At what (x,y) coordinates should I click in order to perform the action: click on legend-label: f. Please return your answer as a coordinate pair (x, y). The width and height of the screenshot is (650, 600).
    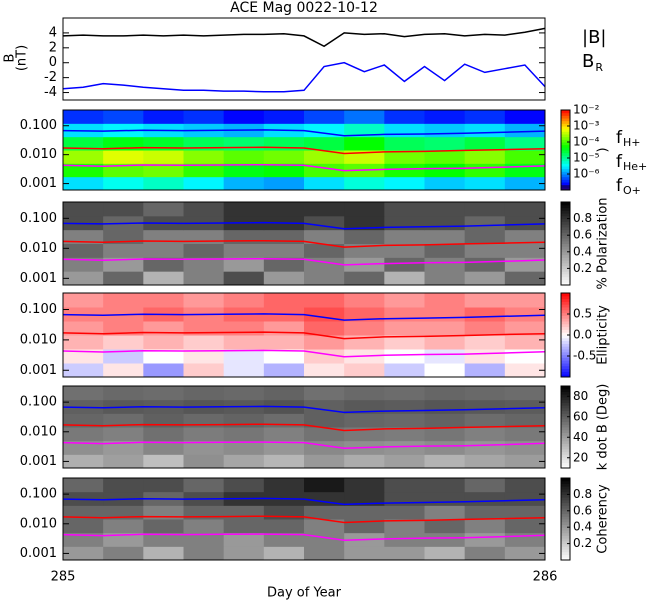
    Looking at the image, I should click on (619, 138).